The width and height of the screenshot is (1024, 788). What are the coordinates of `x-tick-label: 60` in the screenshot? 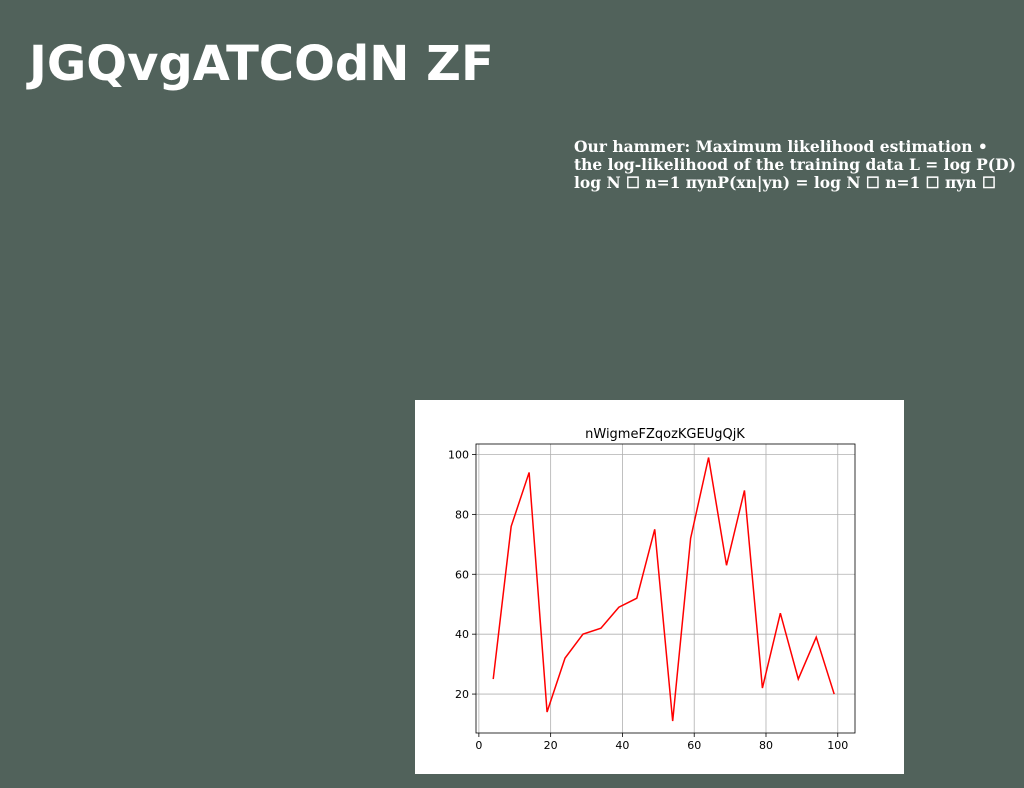 It's located at (694, 745).